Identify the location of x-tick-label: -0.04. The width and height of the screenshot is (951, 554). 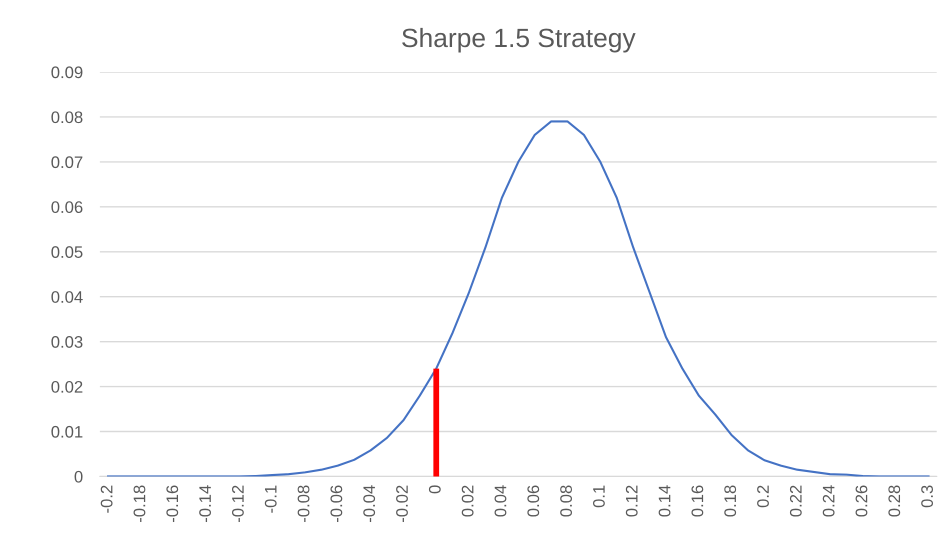
(369, 503).